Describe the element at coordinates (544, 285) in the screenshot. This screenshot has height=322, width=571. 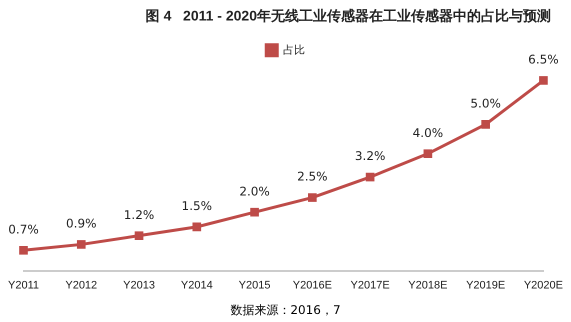
I see `x-tick-label: Y2020E` at that location.